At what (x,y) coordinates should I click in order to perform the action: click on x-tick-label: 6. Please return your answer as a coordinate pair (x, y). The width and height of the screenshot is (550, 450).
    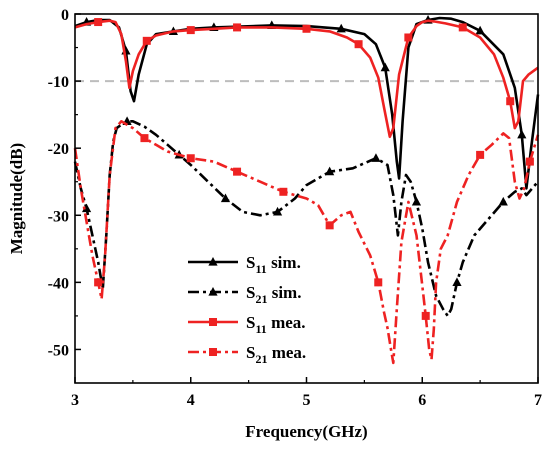
    Looking at the image, I should click on (422, 400).